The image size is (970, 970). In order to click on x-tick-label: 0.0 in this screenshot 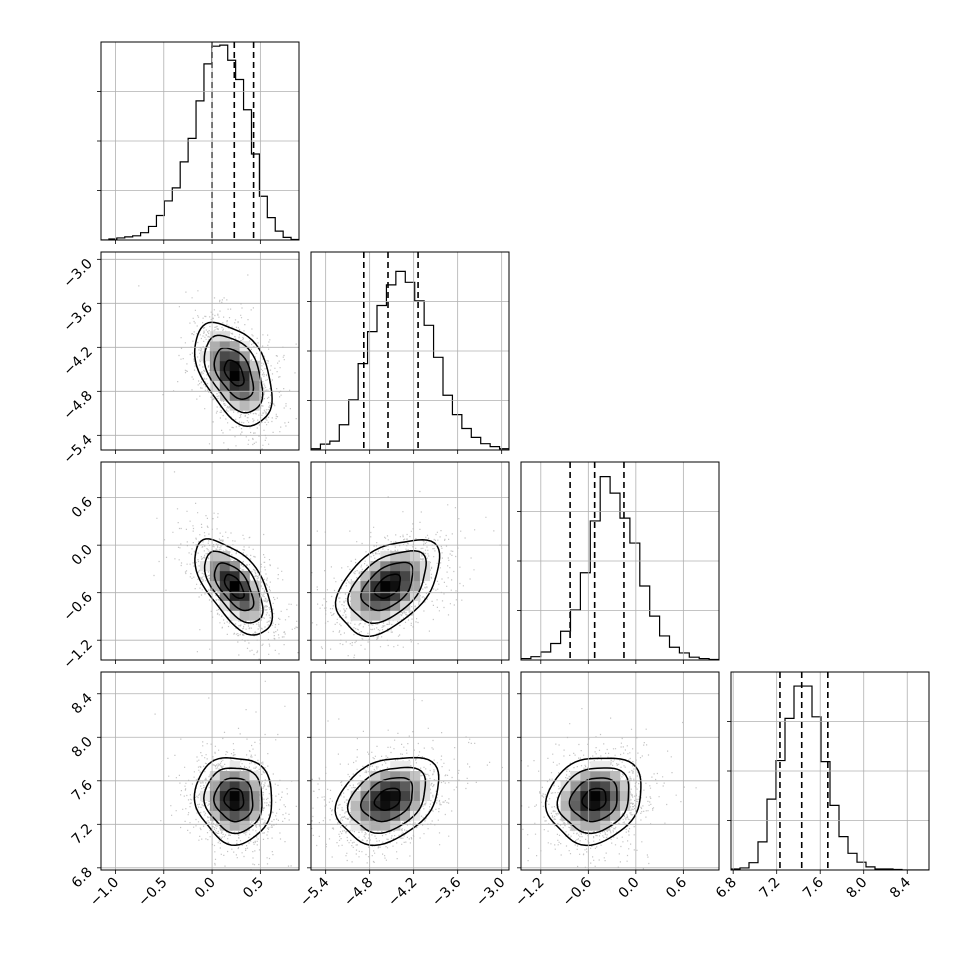, I will do `click(629, 888)`.